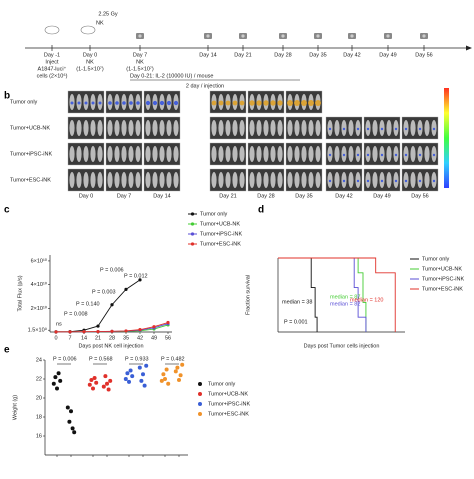 The height and width of the screenshot is (479, 474). Describe the element at coordinates (39, 436) in the screenshot. I see `y-tick-label: 16` at that location.